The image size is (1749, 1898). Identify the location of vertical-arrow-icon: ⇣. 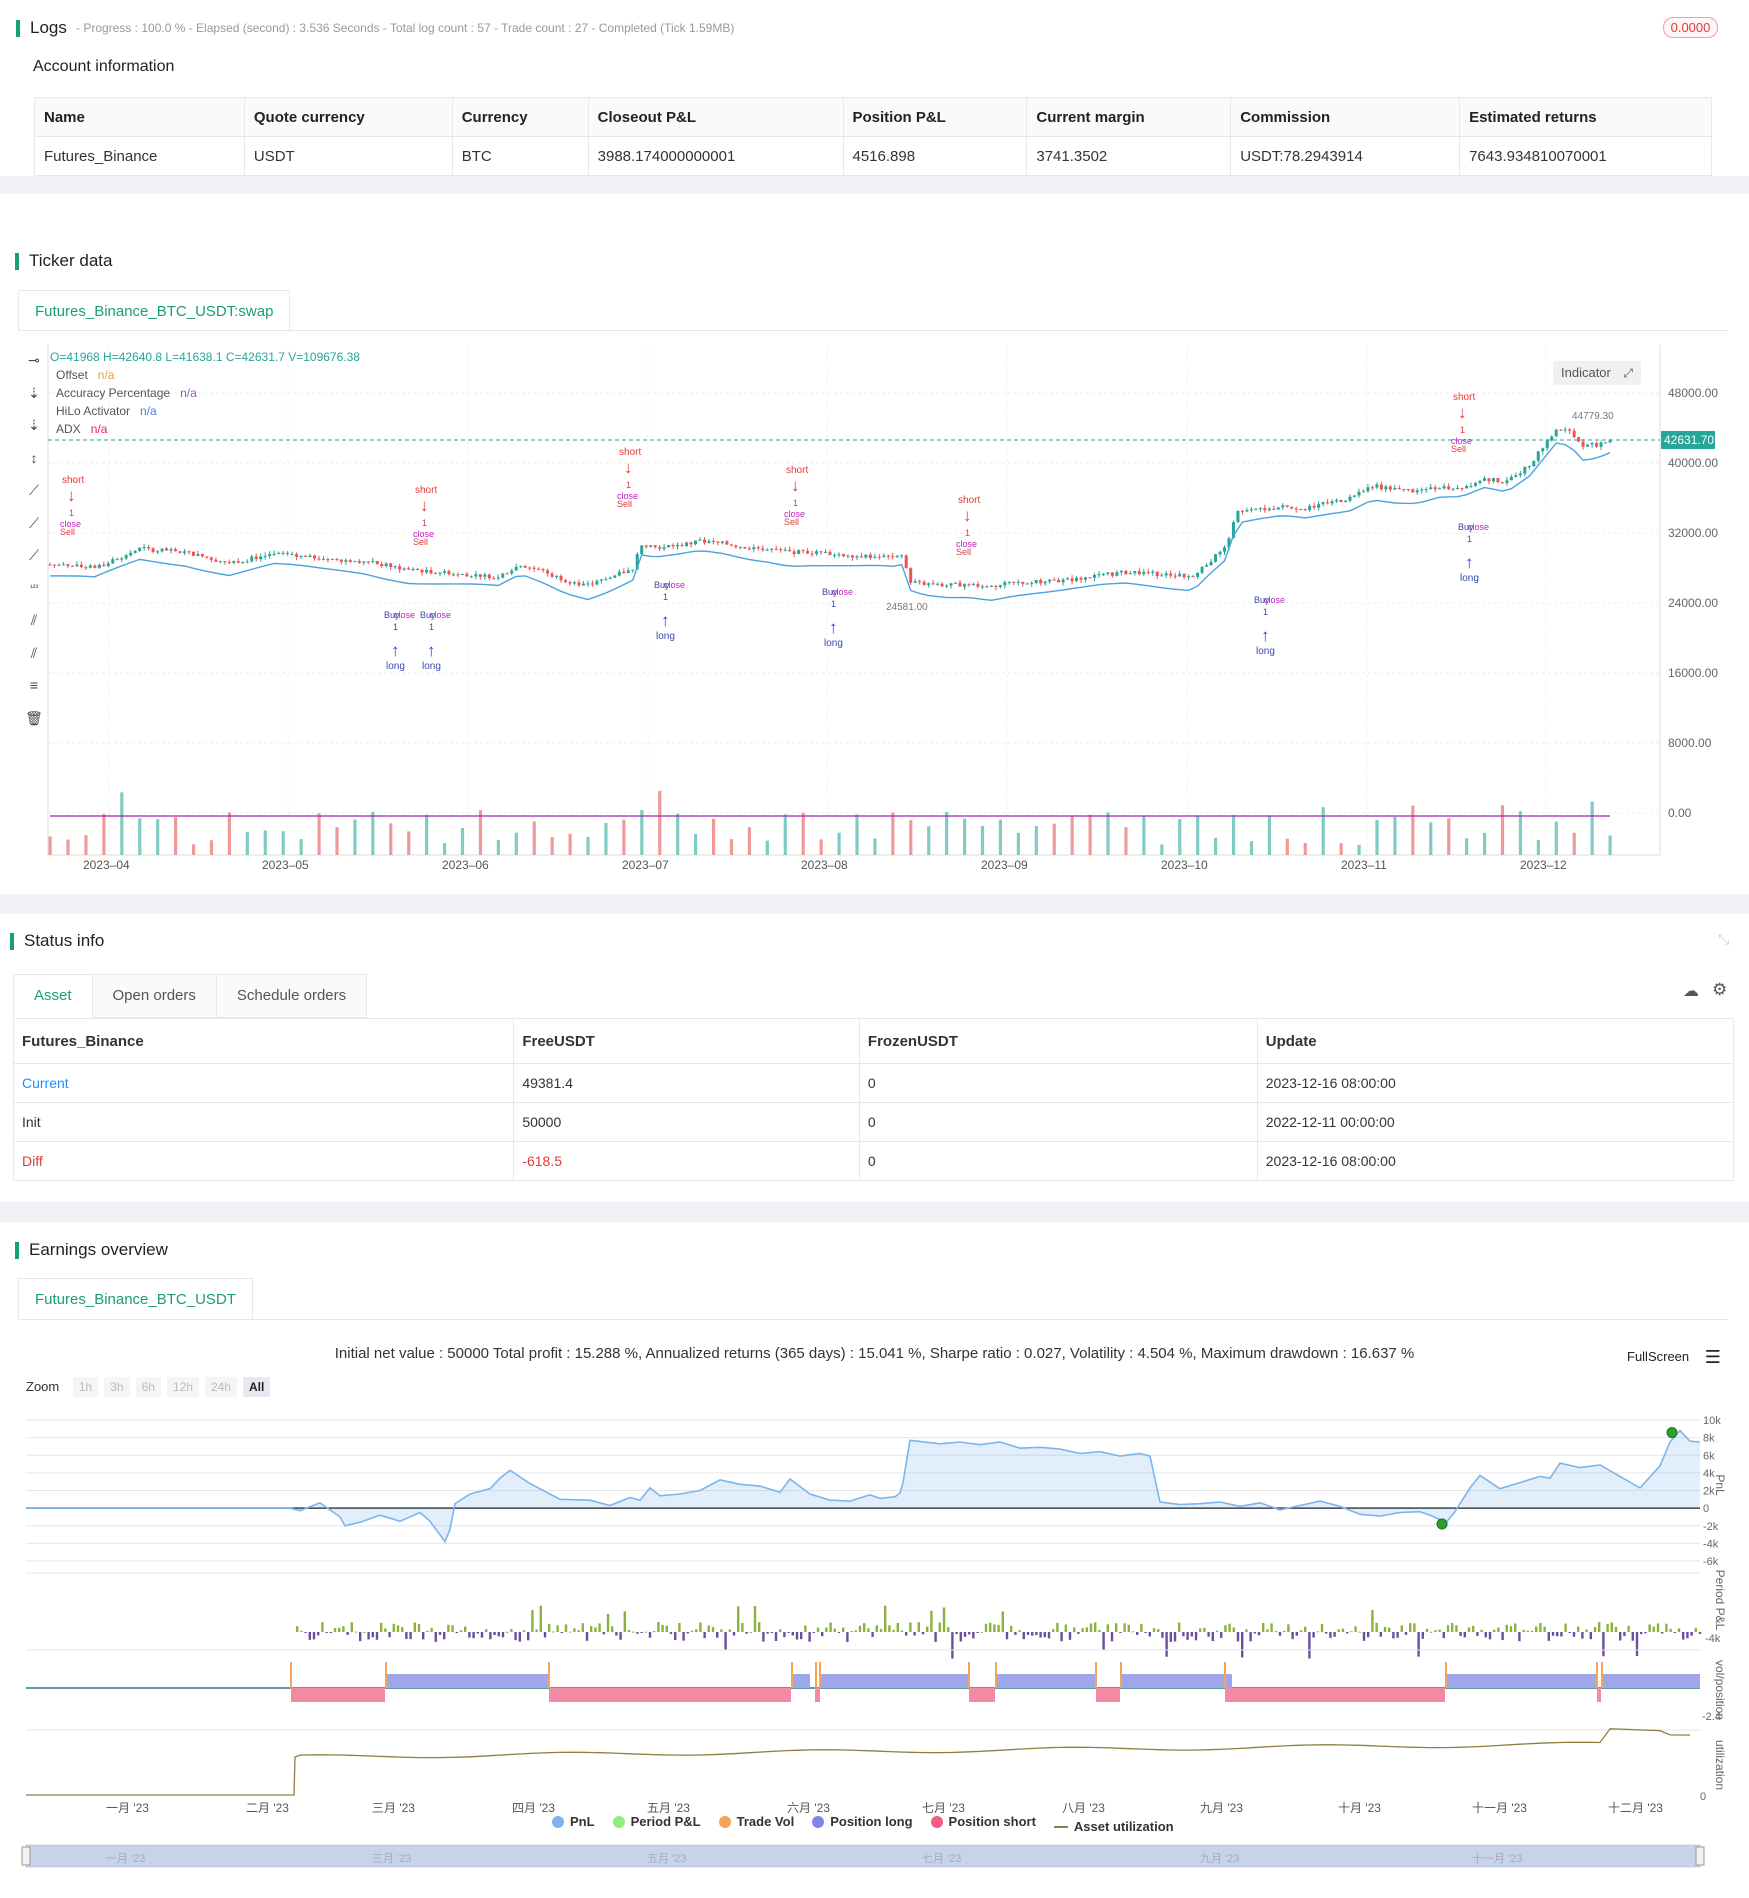
(34, 392).